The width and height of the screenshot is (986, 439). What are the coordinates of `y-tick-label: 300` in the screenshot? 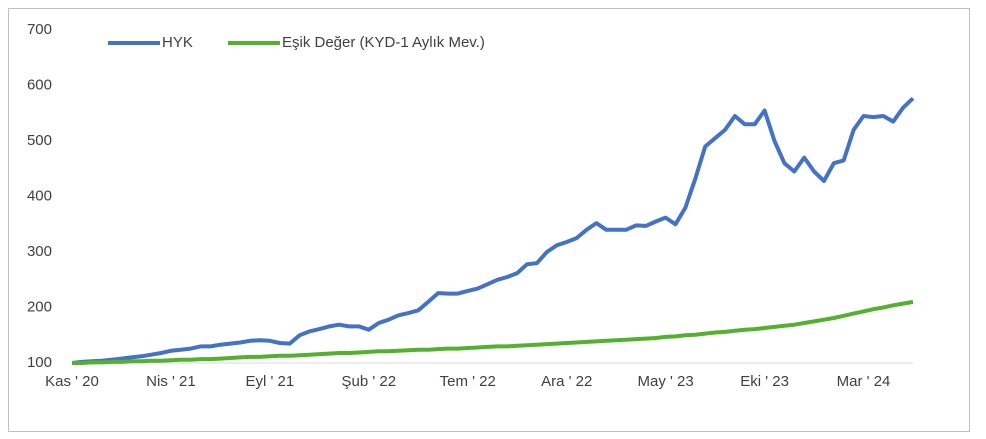 It's located at (39, 251).